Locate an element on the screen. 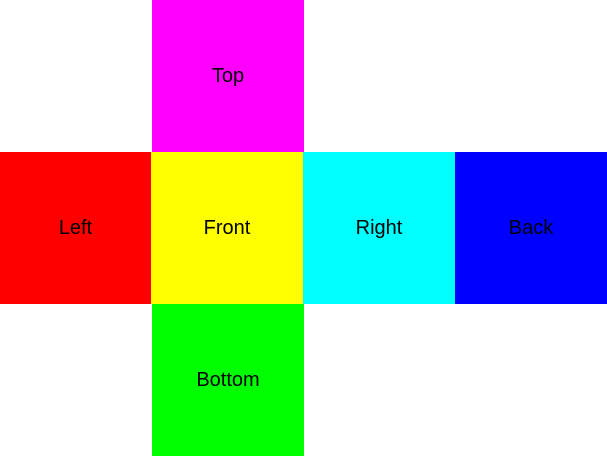 The width and height of the screenshot is (607, 456). face-bottom-label: Bottom is located at coordinates (228, 379).